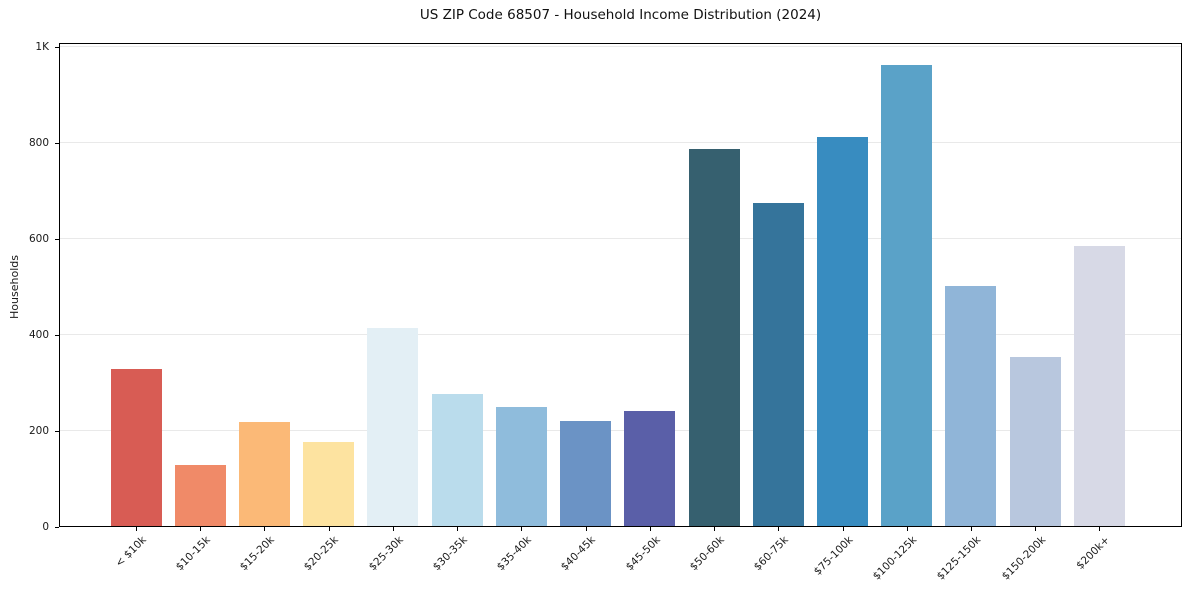  Describe the element at coordinates (45, 526) in the screenshot. I see `y-tick-label: 0` at that location.